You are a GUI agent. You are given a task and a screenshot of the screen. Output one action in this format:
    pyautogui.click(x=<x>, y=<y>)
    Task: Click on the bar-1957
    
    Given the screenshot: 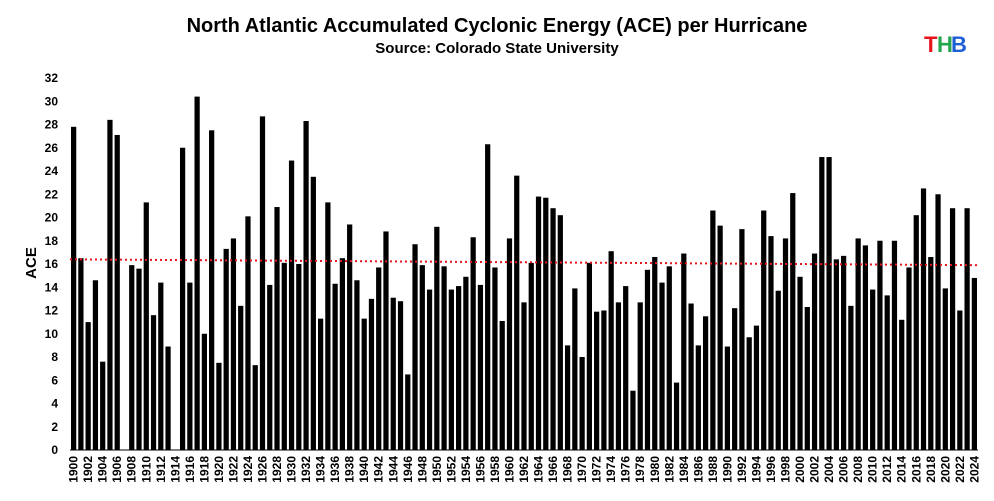 What is the action you would take?
    pyautogui.click(x=488, y=297)
    